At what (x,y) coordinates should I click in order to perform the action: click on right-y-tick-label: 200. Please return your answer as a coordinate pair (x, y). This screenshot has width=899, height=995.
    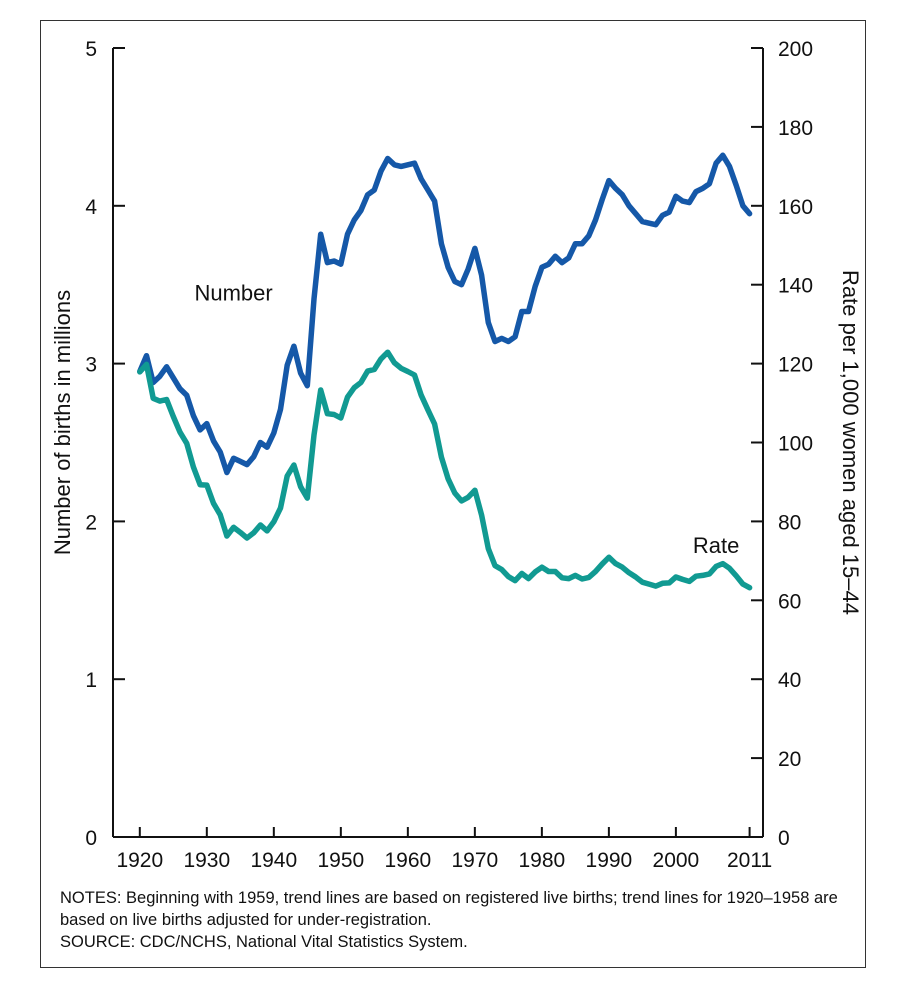
    Looking at the image, I should click on (795, 49).